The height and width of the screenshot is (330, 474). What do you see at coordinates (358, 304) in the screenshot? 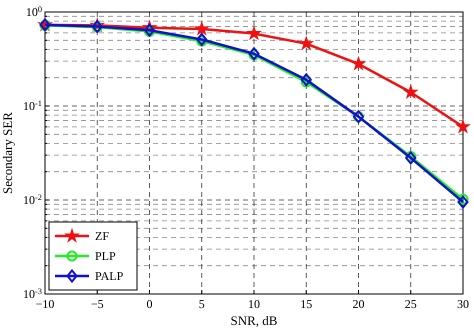
I see `x-tick-label: 20` at bounding box center [358, 304].